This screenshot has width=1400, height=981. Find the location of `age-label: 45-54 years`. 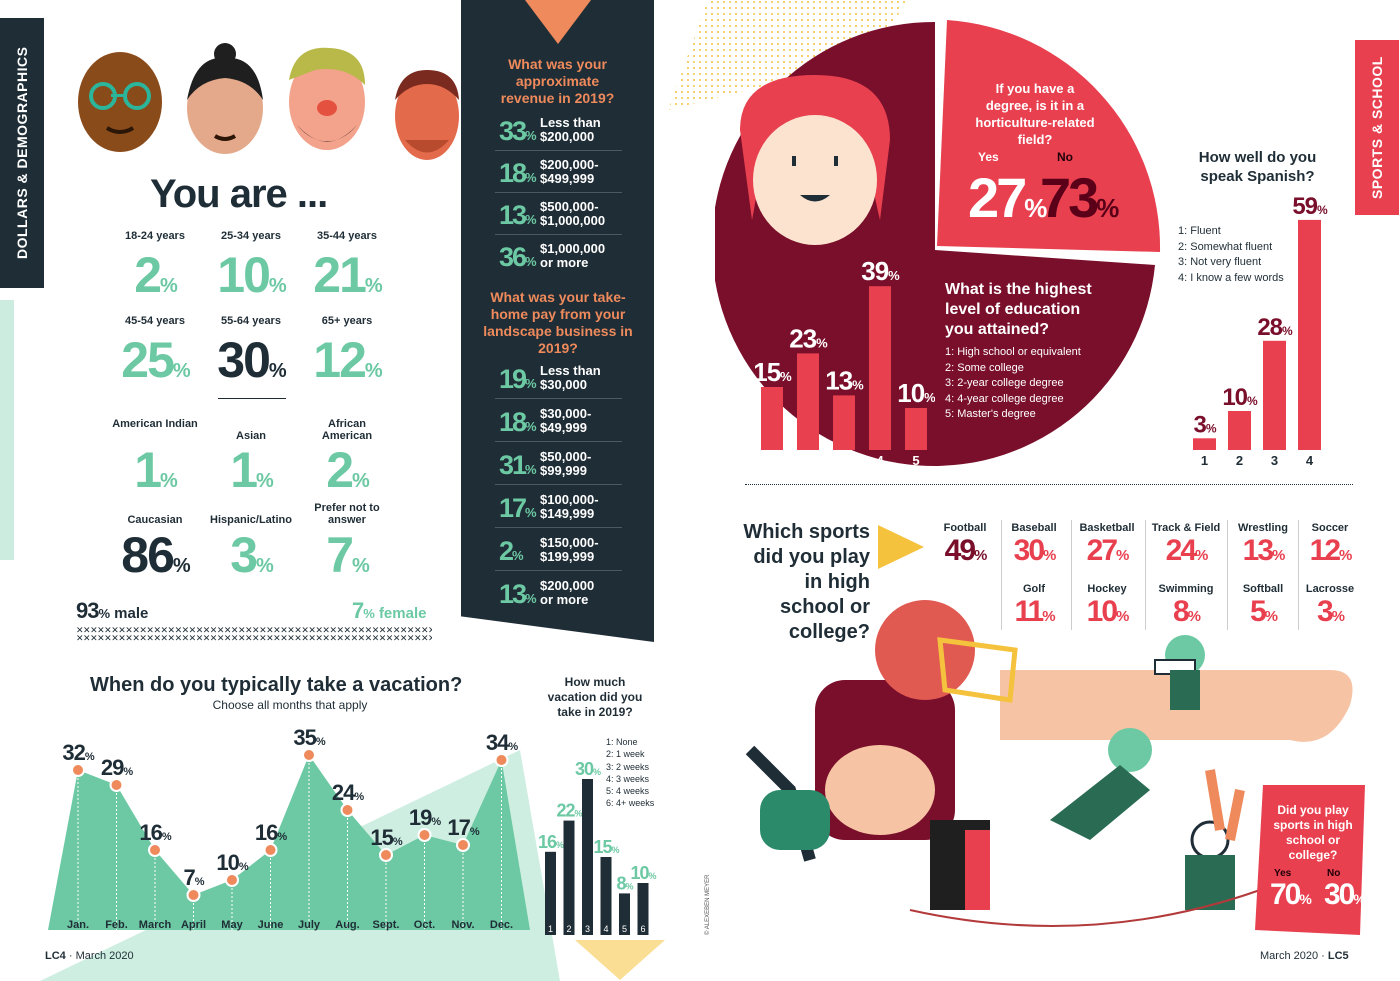

age-label: 45-54 years is located at coordinates (155, 321).